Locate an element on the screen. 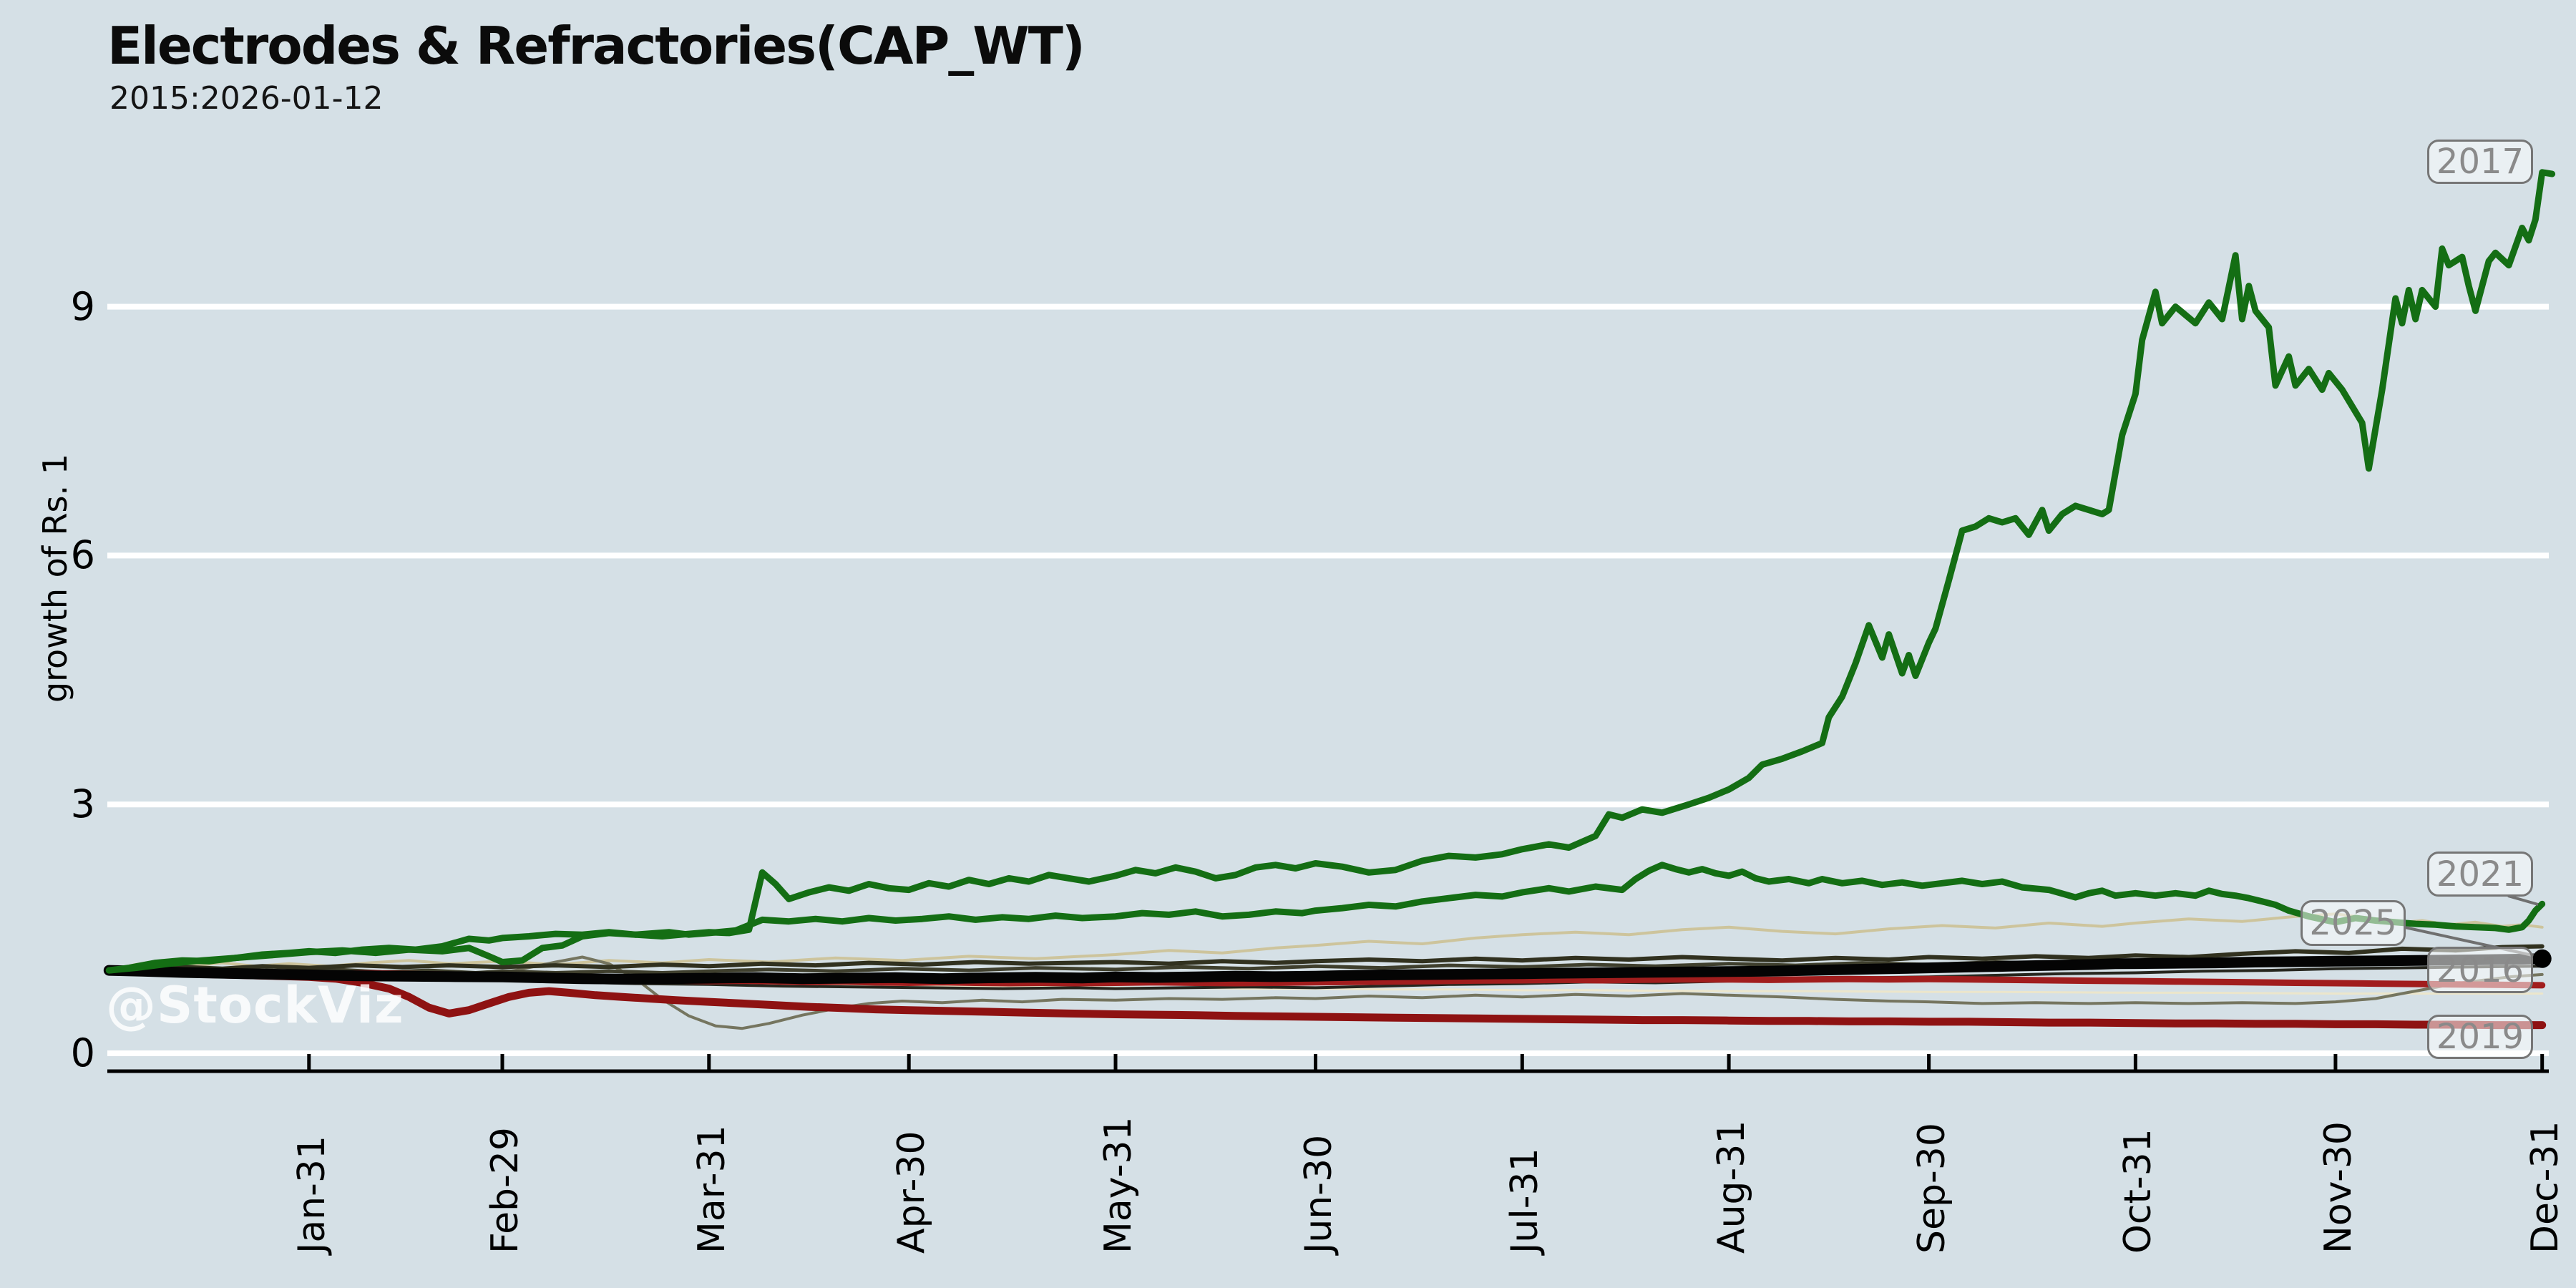 The height and width of the screenshot is (1288, 2576). x-tick-label-Jun-30: Jun-30 is located at coordinates (1318, 1194).